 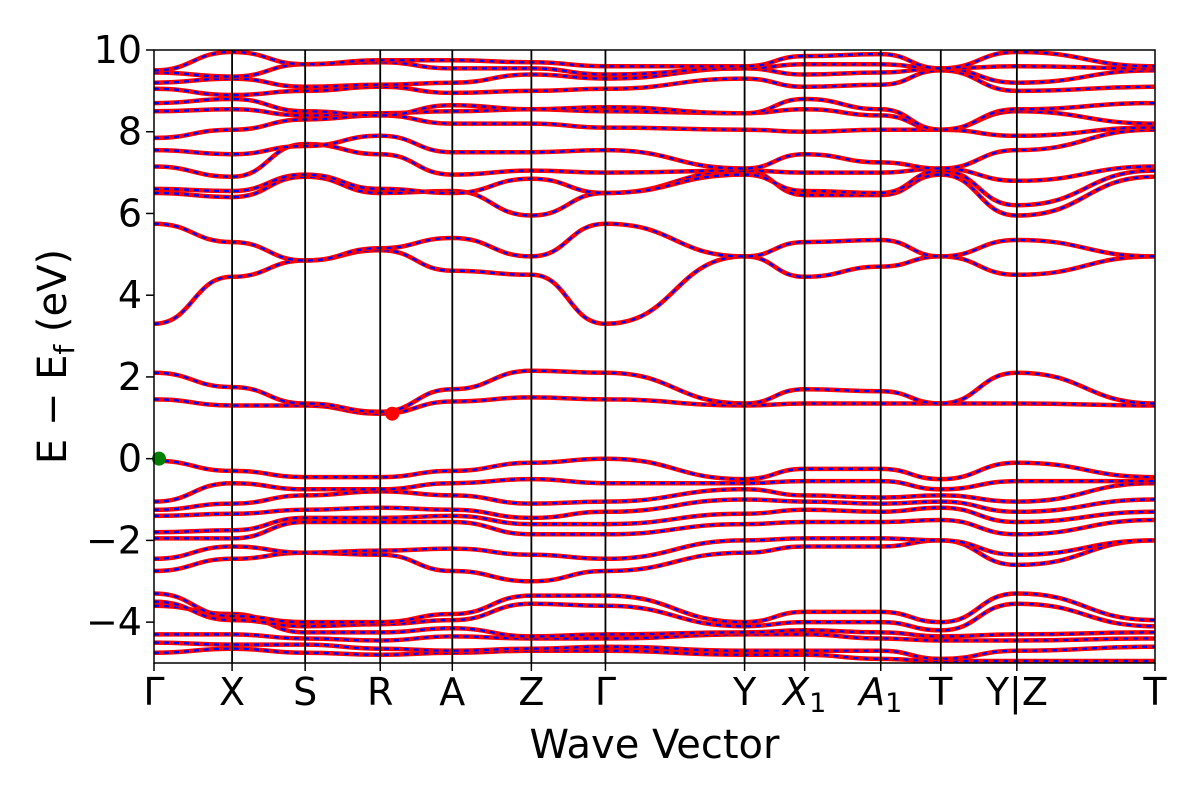 I want to click on x-tick-label: A, so click(x=452, y=692).